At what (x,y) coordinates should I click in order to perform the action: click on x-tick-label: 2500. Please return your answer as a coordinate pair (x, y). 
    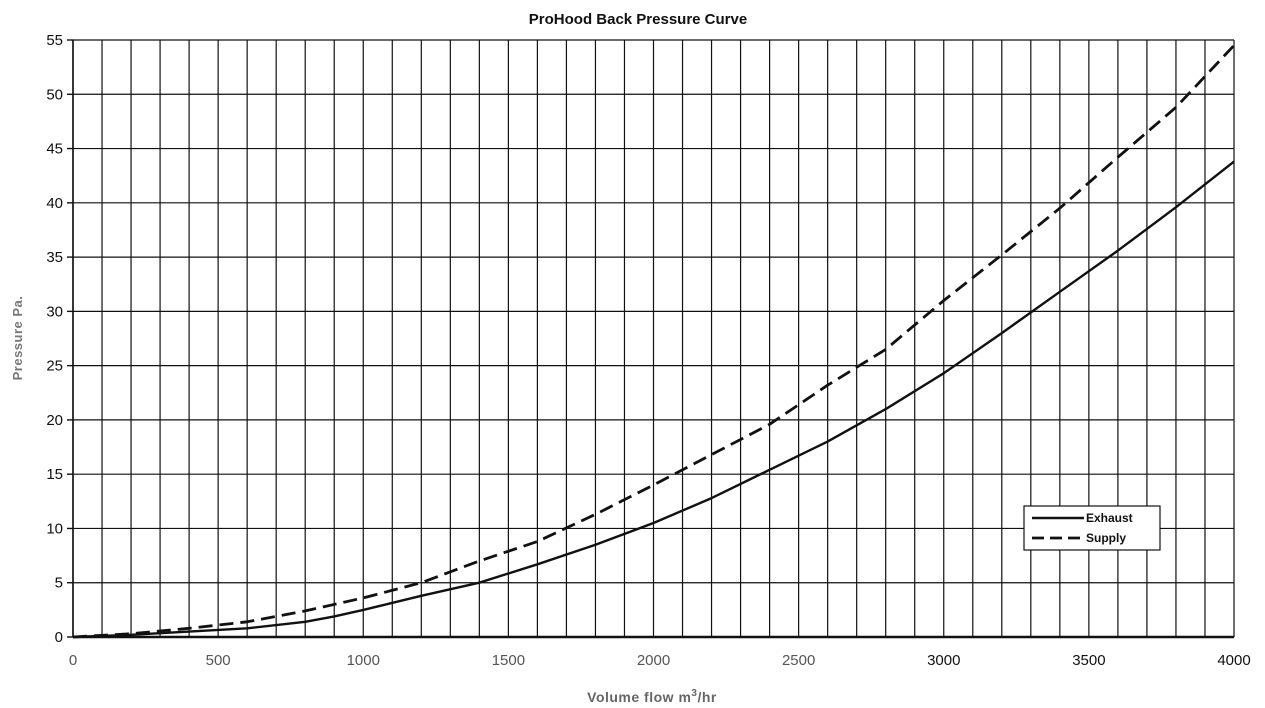
    Looking at the image, I should click on (798, 660).